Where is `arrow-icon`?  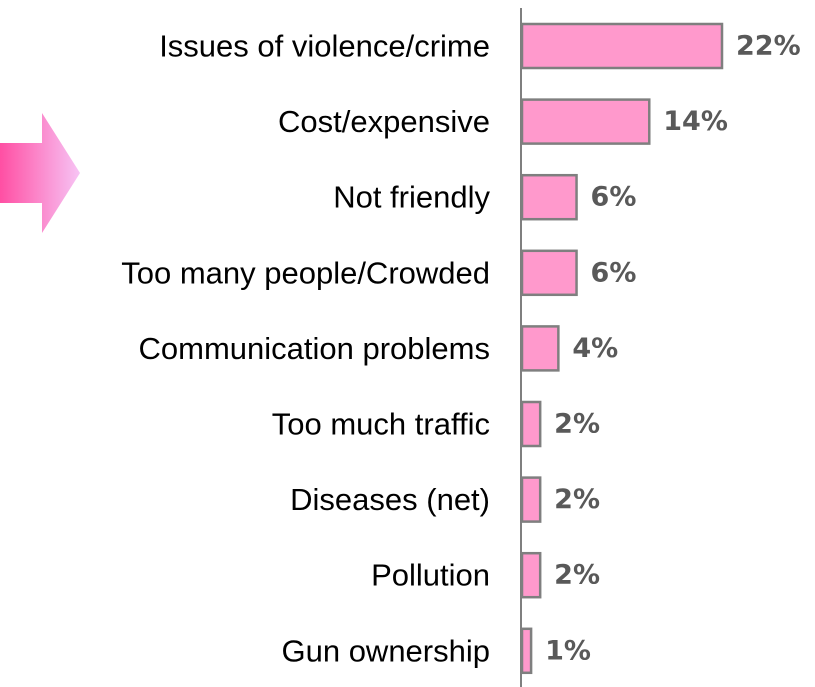
arrow-icon is located at coordinates (40, 173).